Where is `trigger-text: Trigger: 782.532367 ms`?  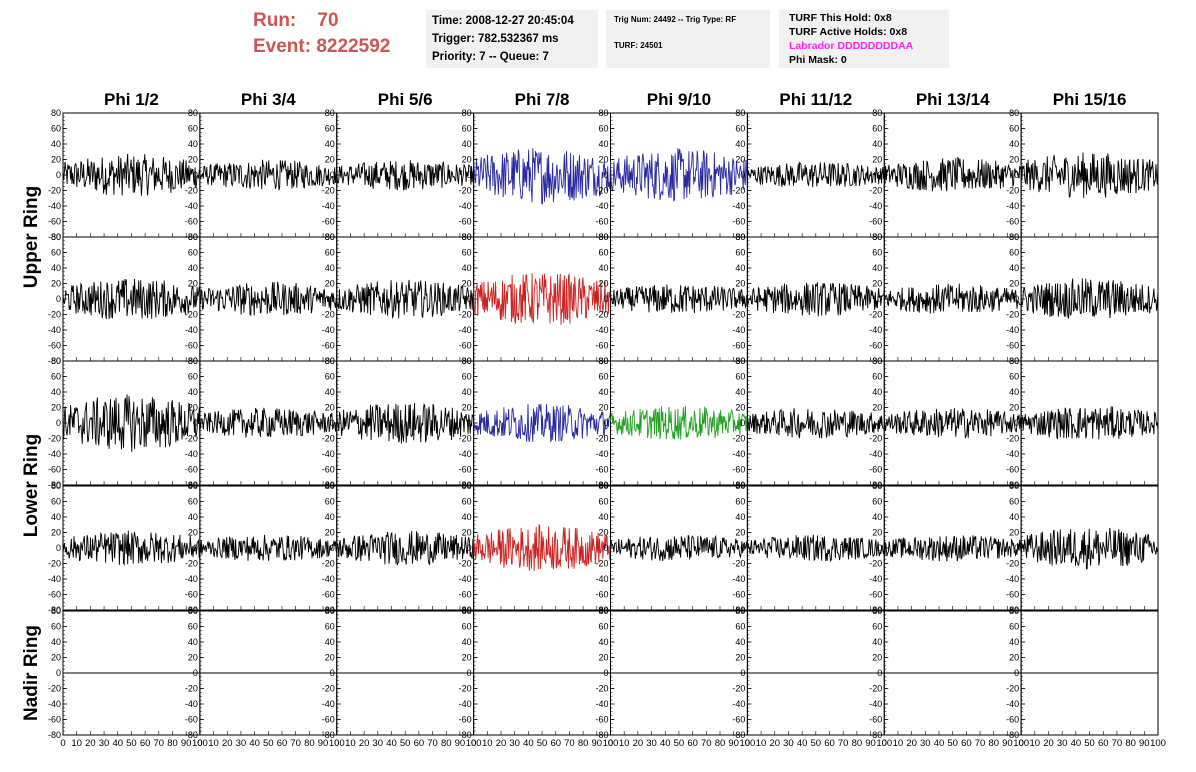
trigger-text: Trigger: 782.532367 ms is located at coordinates (495, 39).